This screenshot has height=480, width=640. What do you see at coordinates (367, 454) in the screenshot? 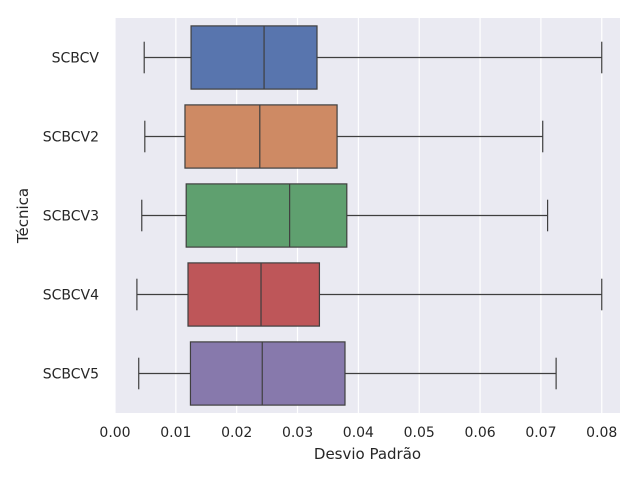
I see `x-axis-title: Desvio Padrão` at bounding box center [367, 454].